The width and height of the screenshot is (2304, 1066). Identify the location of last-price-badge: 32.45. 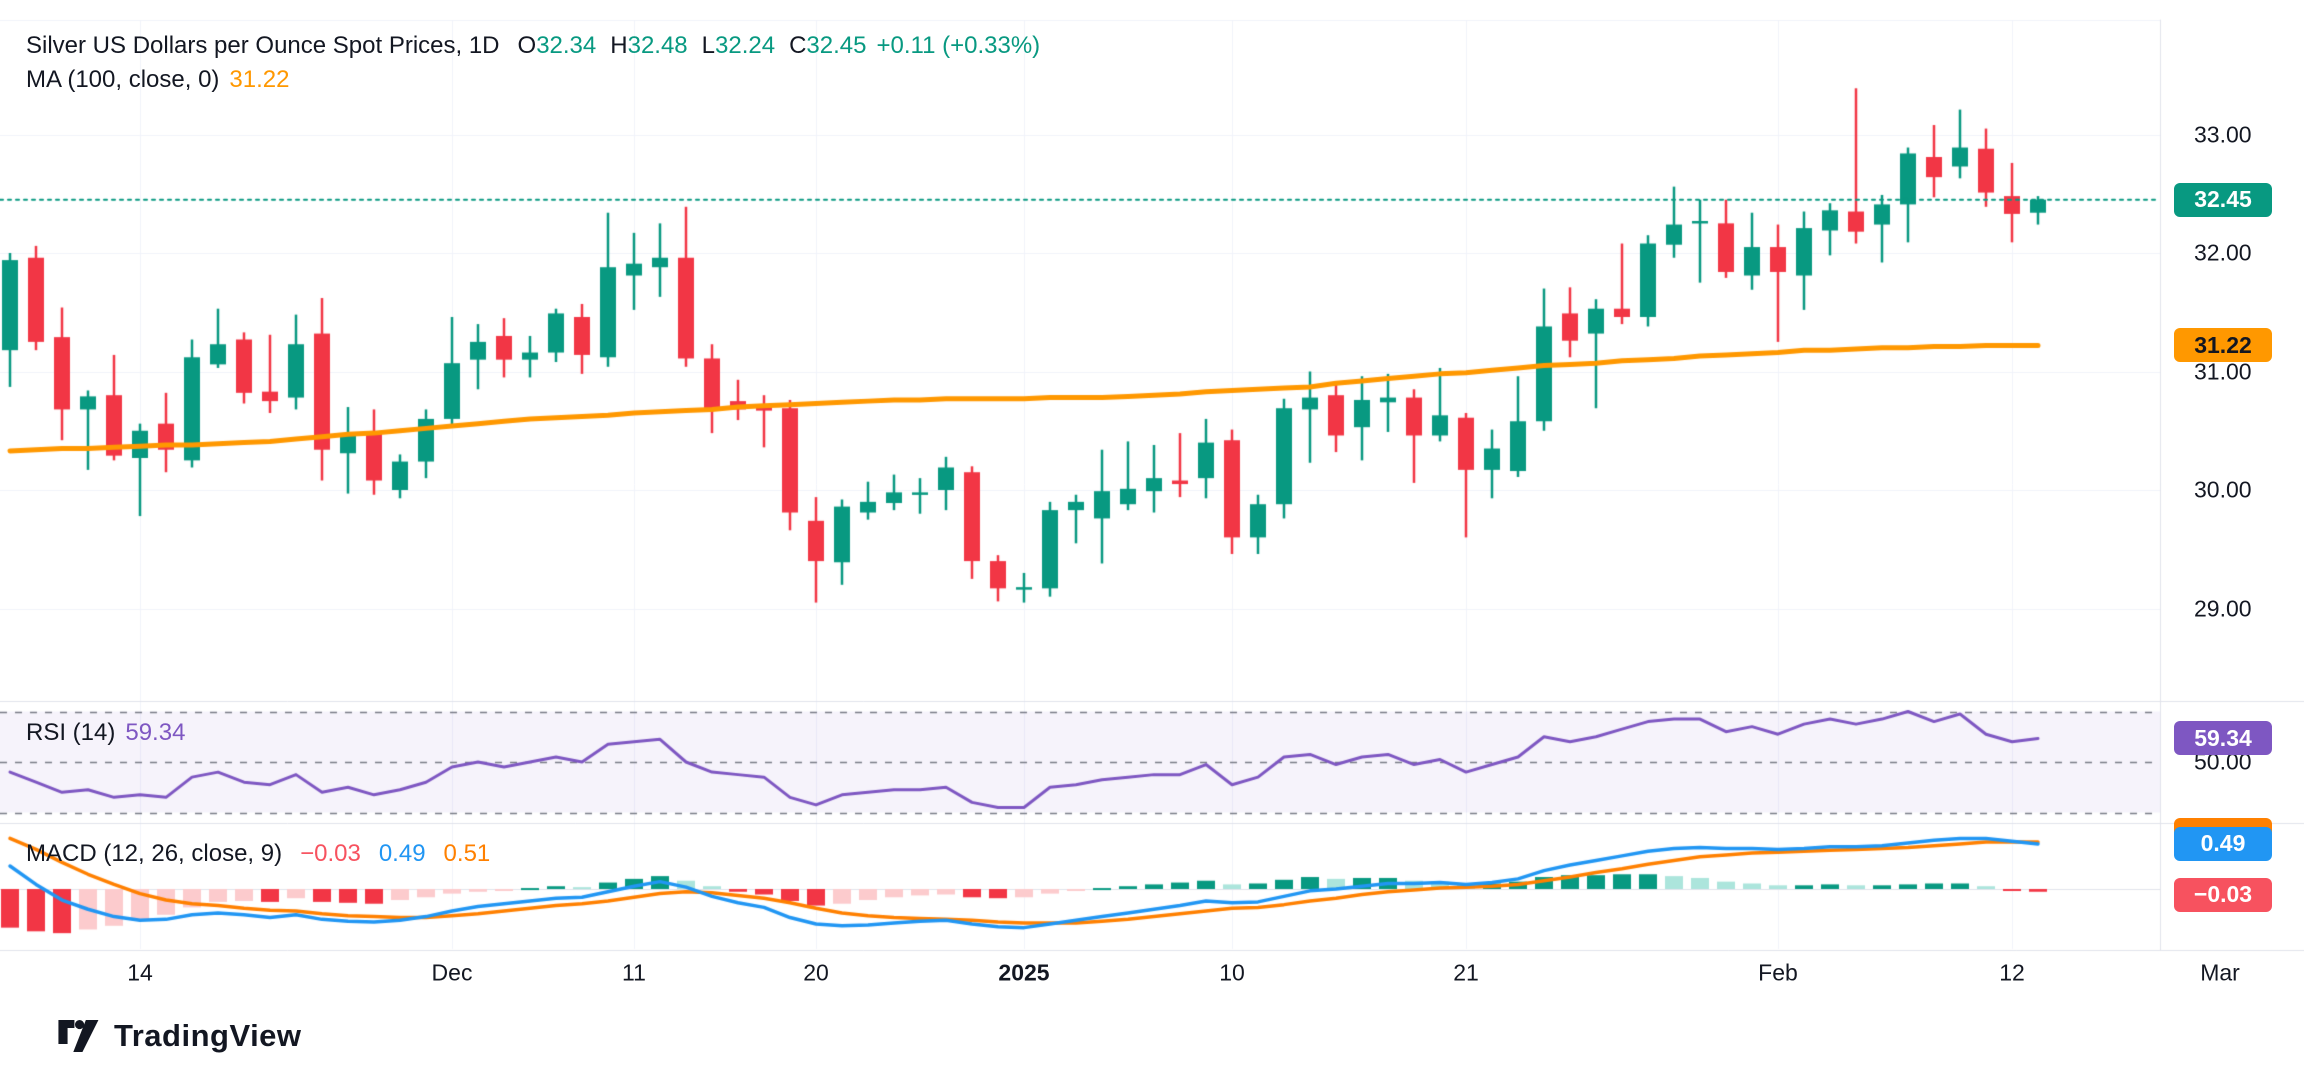
(2223, 199).